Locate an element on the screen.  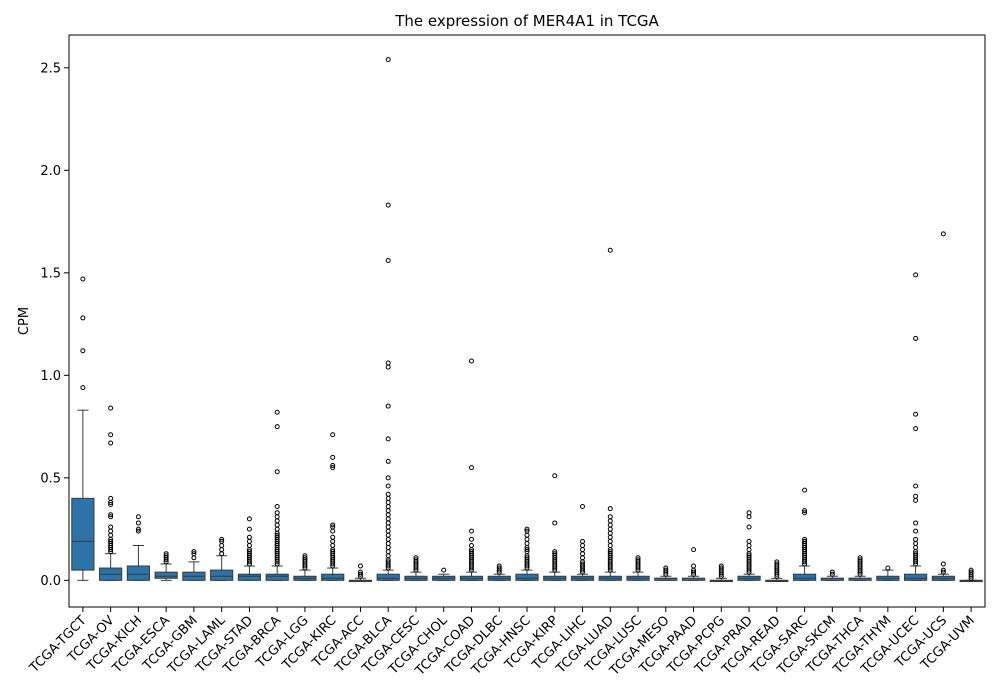
box-tcga-lusc is located at coordinates (638, 568).